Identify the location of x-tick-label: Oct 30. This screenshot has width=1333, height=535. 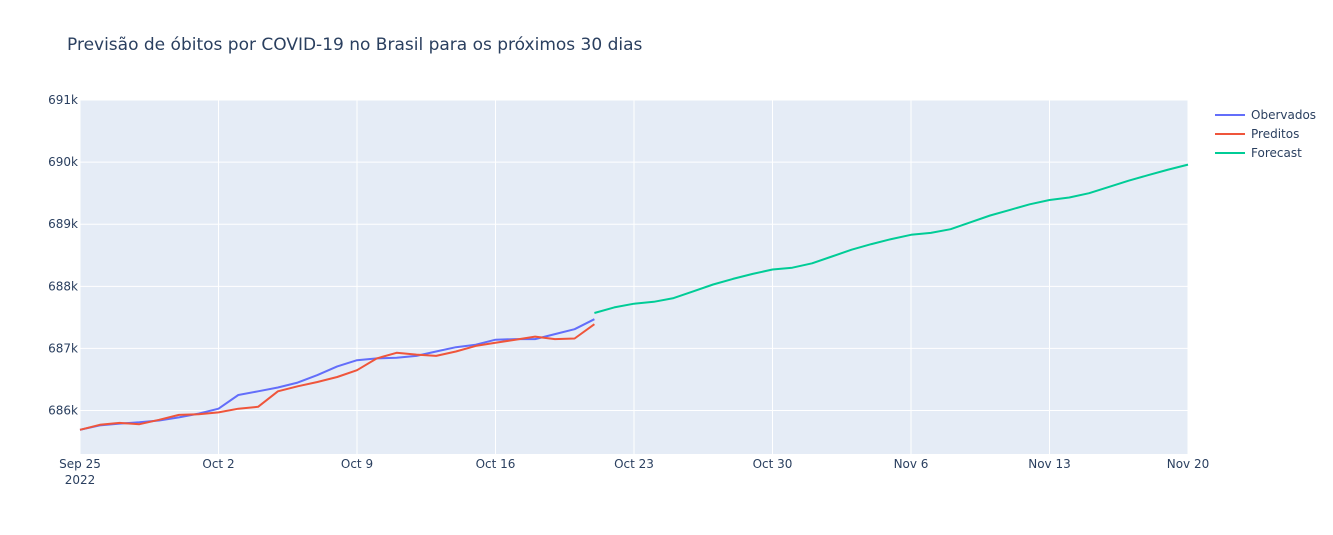
(773, 464).